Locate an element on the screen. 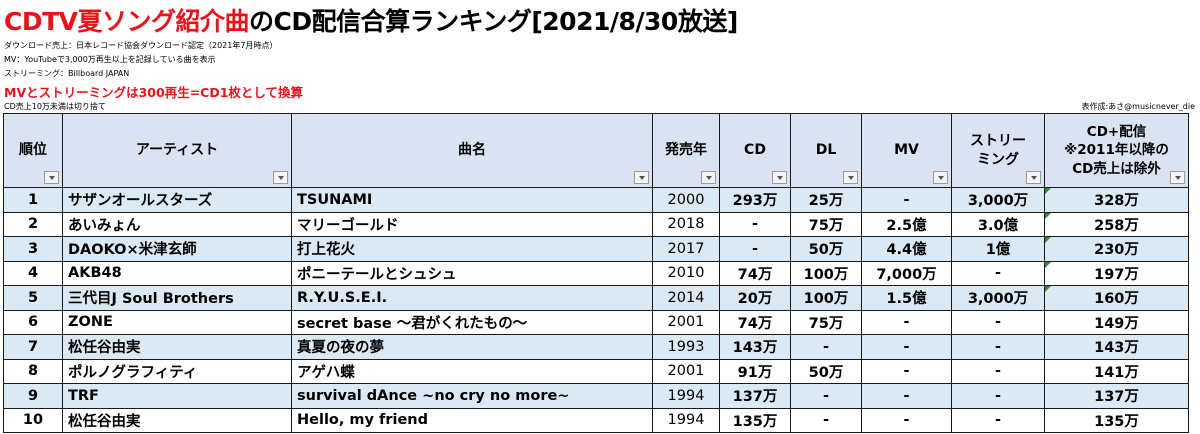 The height and width of the screenshot is (434, 1200). mv-cell: 4.4億 is located at coordinates (906, 249).